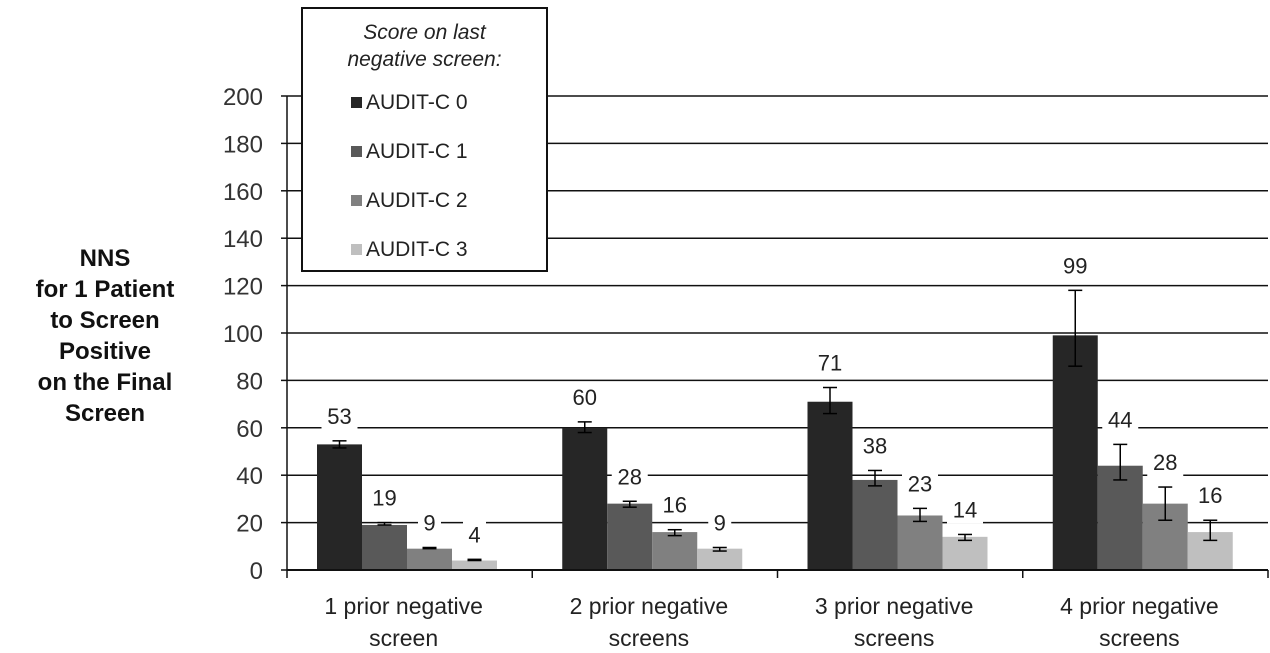 The width and height of the screenshot is (1270, 653). What do you see at coordinates (424, 59) in the screenshot?
I see `legend-title-line: negative screen:` at bounding box center [424, 59].